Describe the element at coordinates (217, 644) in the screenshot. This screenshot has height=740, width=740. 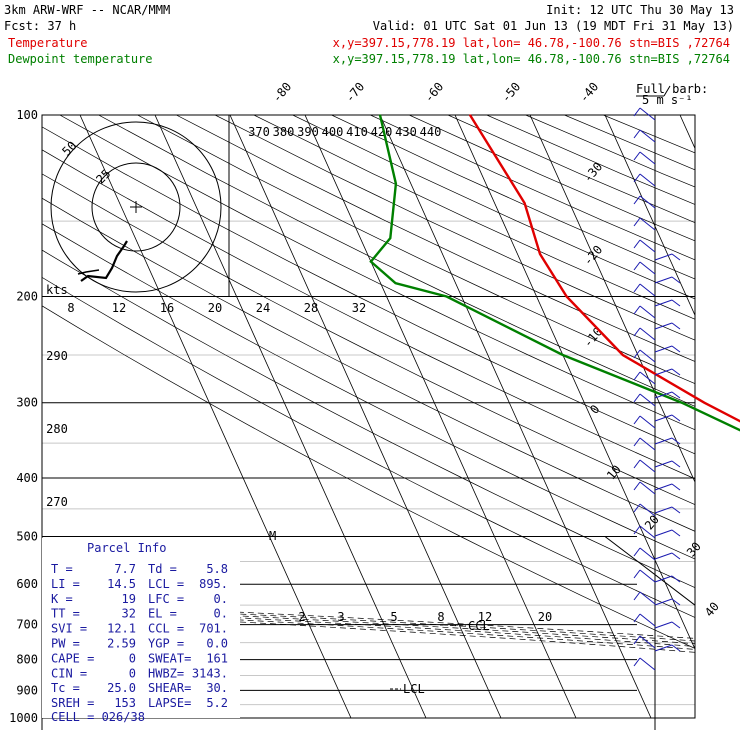
I see `parcel-value: 0.0` at that location.